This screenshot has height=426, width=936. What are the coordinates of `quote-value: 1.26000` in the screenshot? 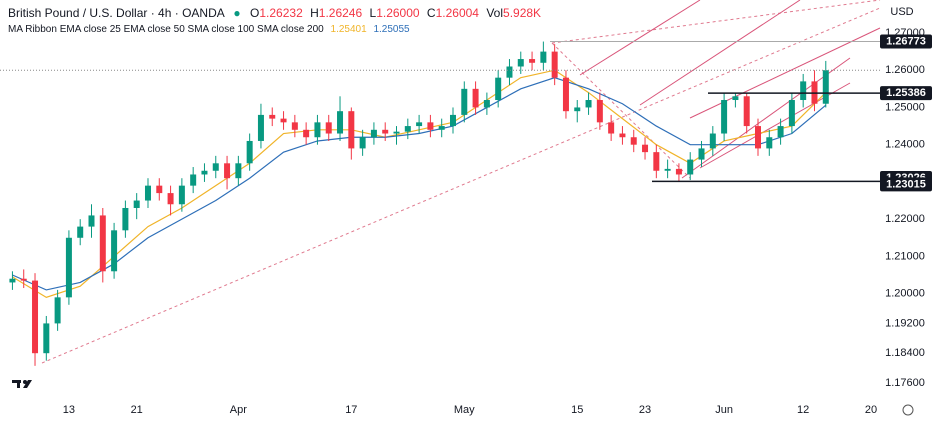 It's located at (398, 13).